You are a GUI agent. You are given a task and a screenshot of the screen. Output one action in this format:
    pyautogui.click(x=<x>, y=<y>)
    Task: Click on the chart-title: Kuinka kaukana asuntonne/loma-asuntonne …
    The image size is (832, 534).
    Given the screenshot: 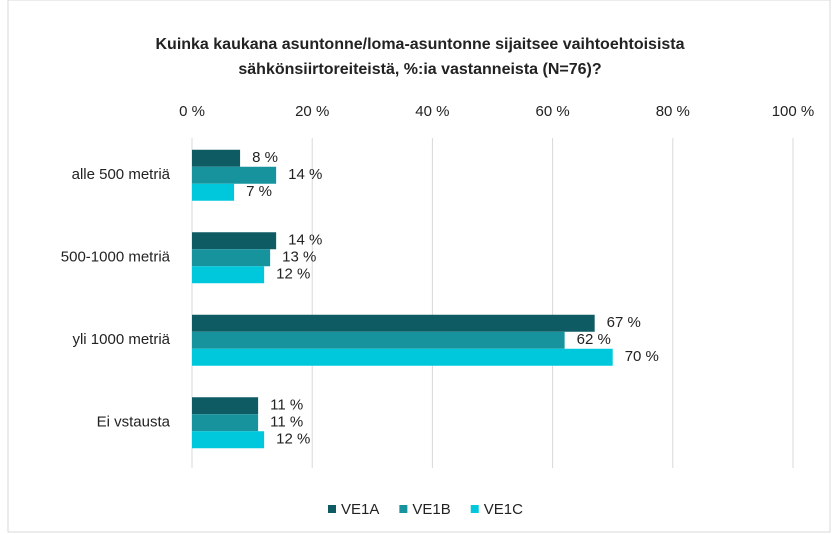 What is the action you would take?
    pyautogui.click(x=419, y=44)
    